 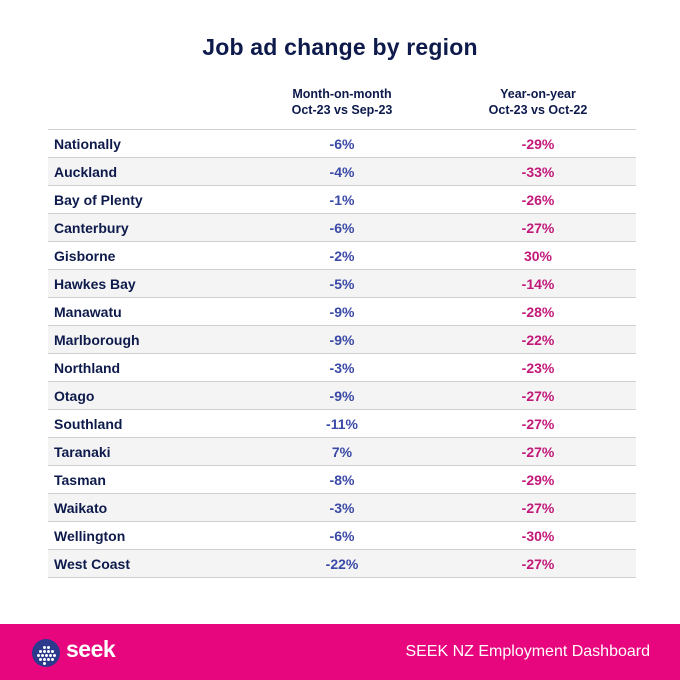 I want to click on table-row: Bay of Plenty -1% -26%, so click(x=342, y=200).